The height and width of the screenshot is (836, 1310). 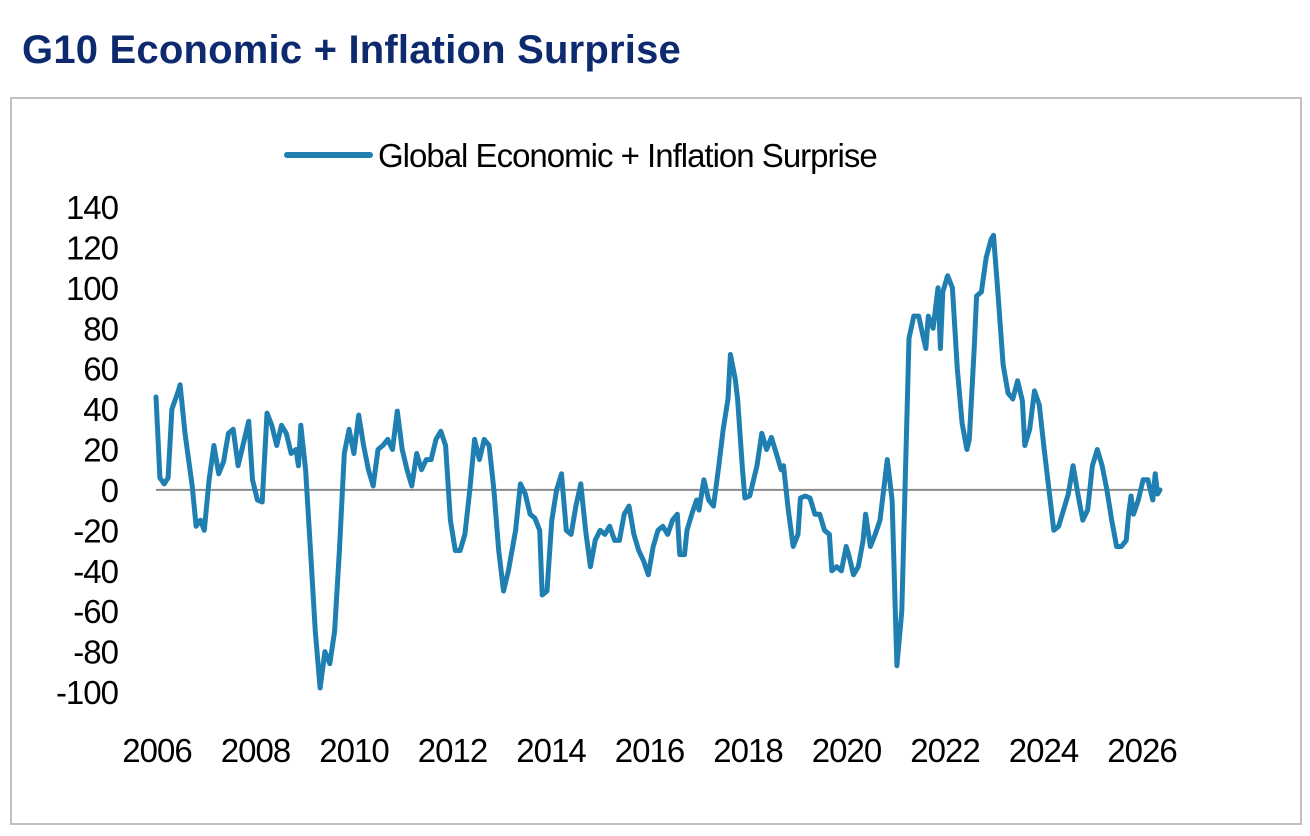 I want to click on y-tick-label: 60, so click(x=100, y=369).